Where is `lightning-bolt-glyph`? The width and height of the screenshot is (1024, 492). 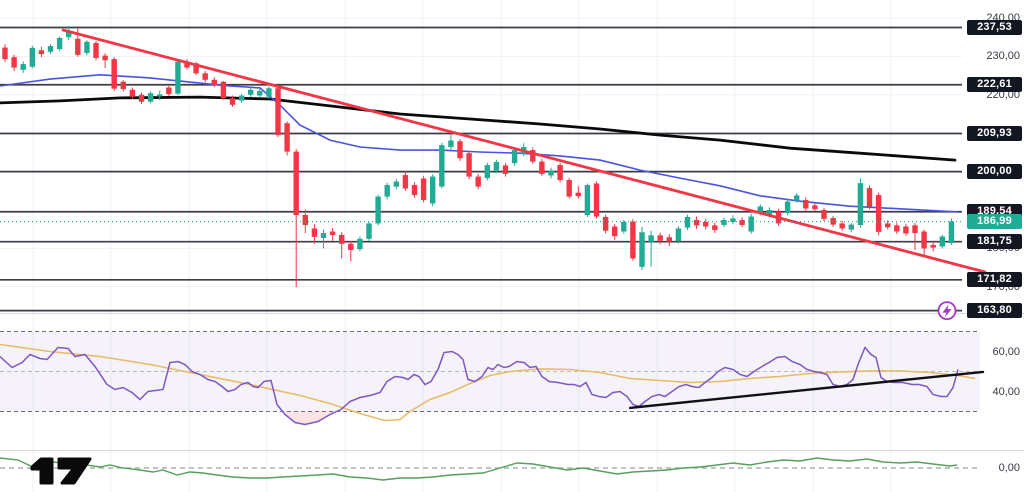 lightning-bolt-glyph is located at coordinates (947, 311).